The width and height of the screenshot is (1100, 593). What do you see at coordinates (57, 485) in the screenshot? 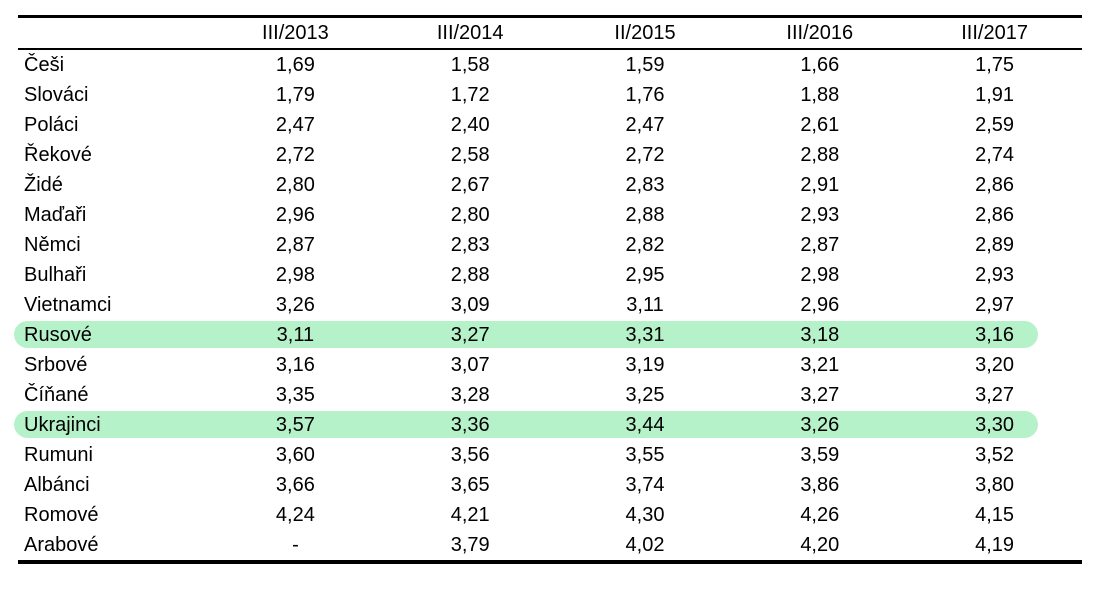
I see `row-label: Albánci` at bounding box center [57, 485].